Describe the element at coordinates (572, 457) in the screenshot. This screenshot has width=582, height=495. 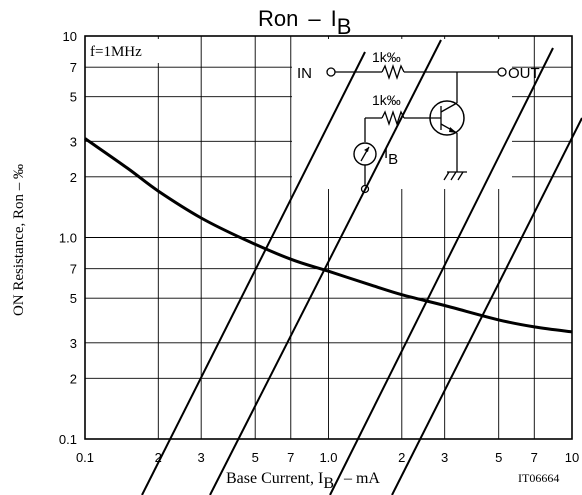
I see `x-tick-label: 10` at that location.